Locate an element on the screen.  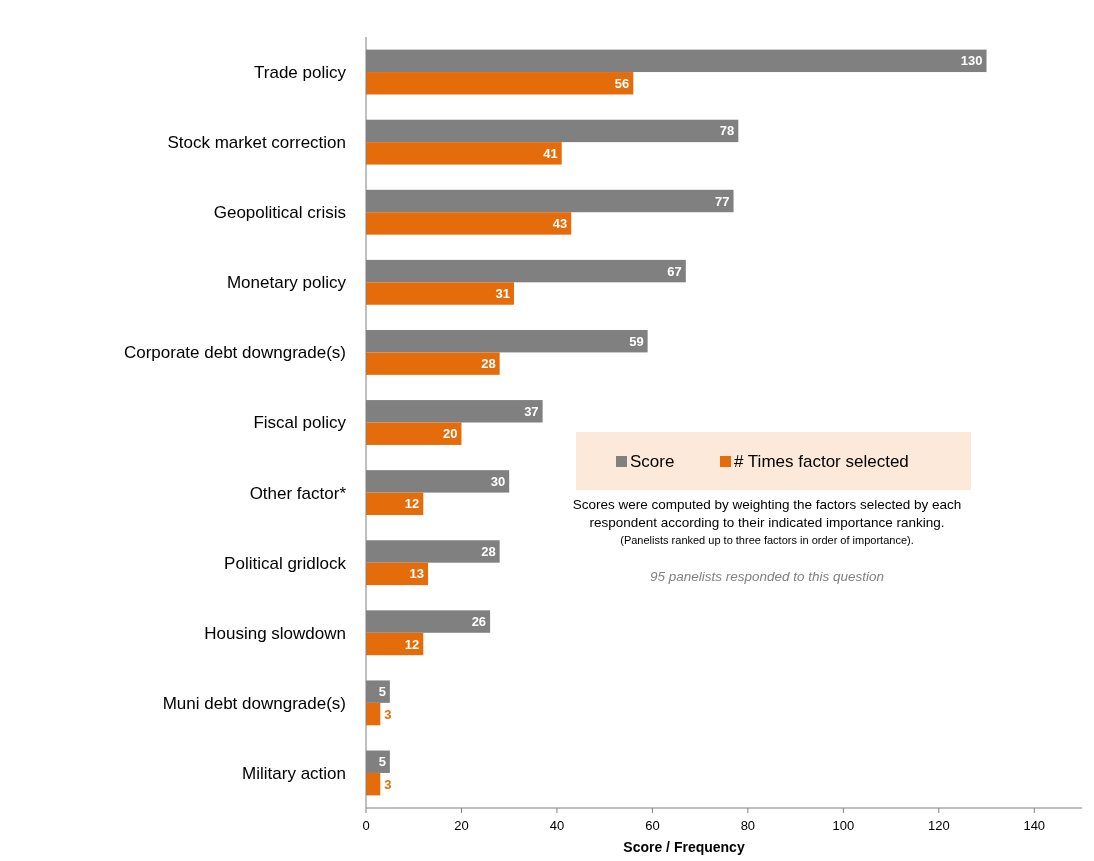
annotation: (Panelists ranked up to three factors in order of importance). is located at coordinates (767, 540).